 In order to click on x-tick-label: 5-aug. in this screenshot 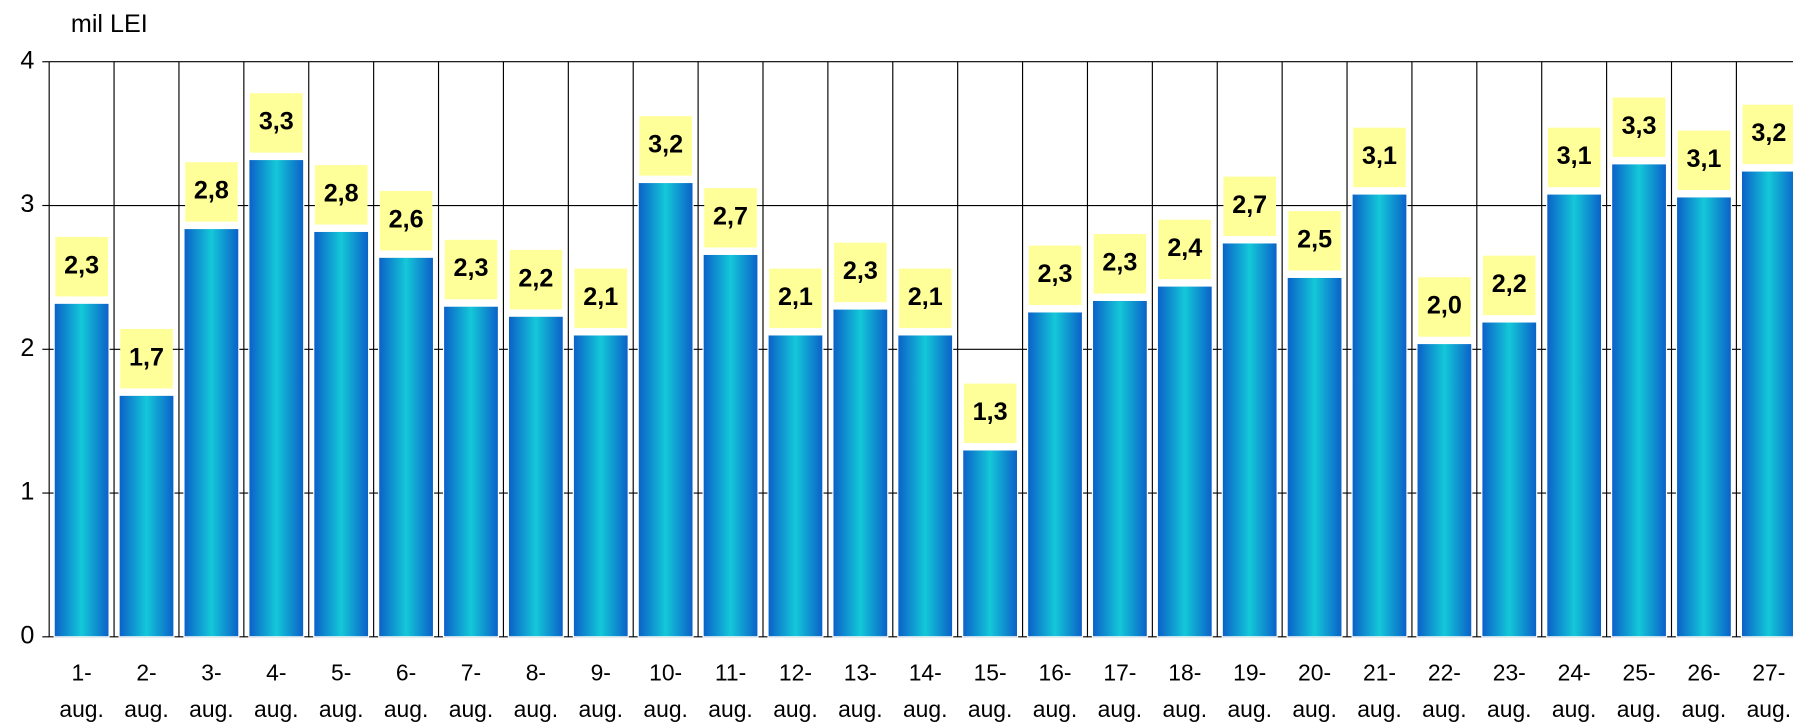, I will do `click(341, 691)`.